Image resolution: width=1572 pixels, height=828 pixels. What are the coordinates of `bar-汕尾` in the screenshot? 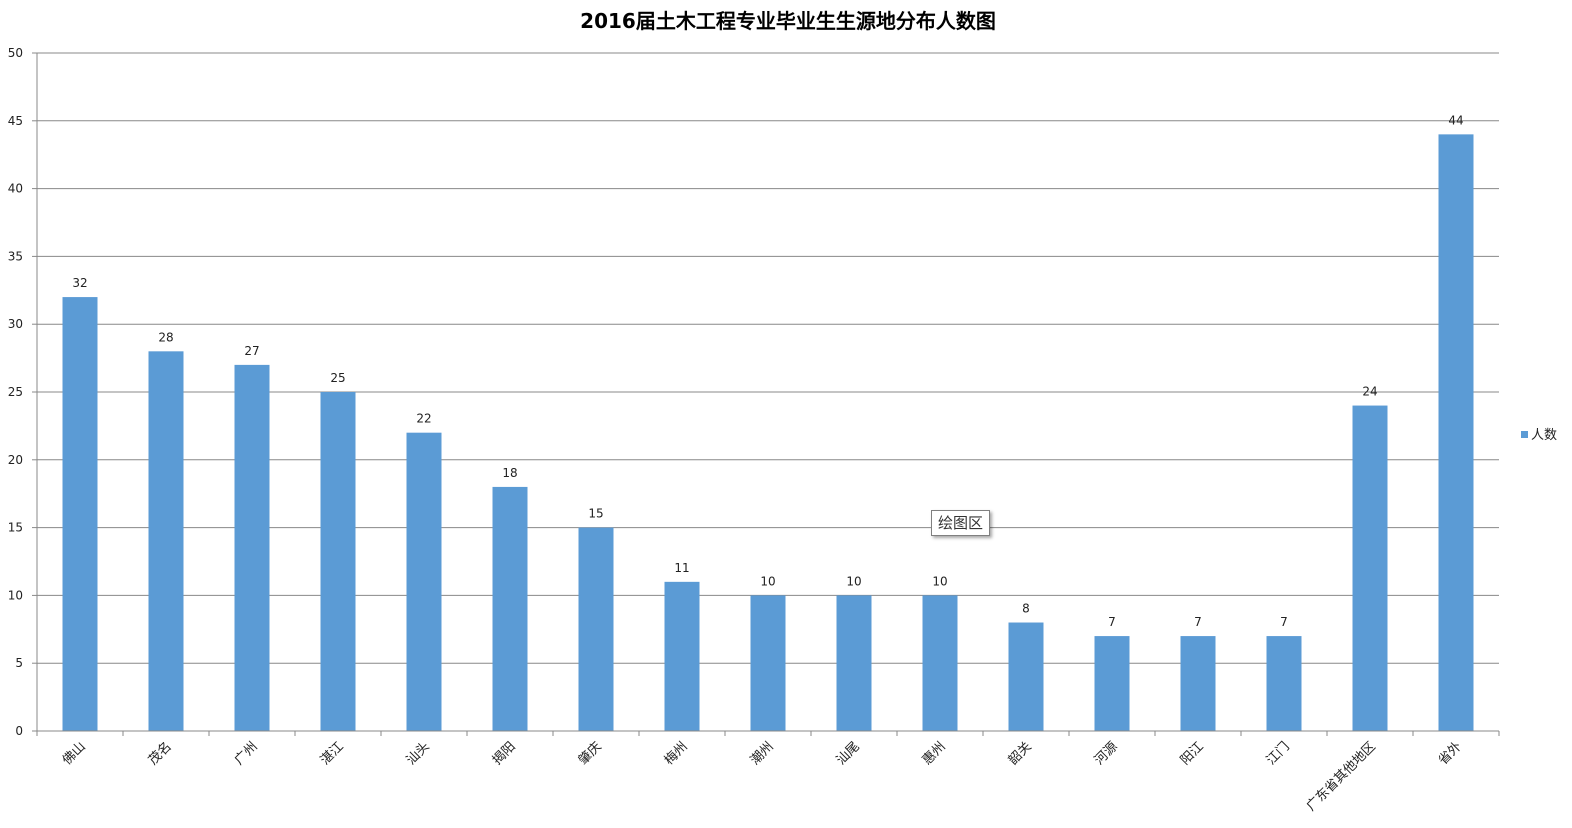 It's located at (854, 663).